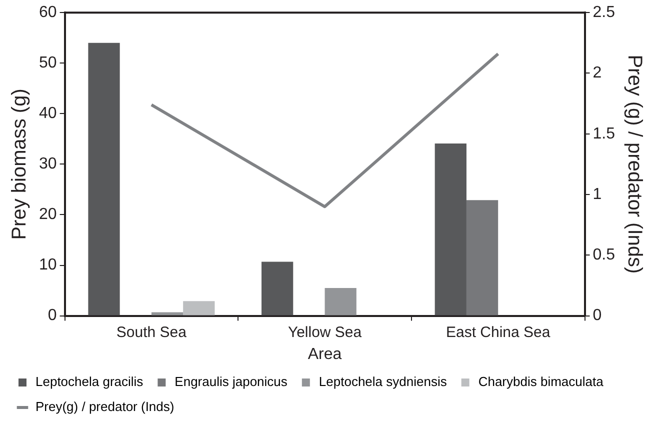  I want to click on y-tick-label: 10, so click(48, 265).